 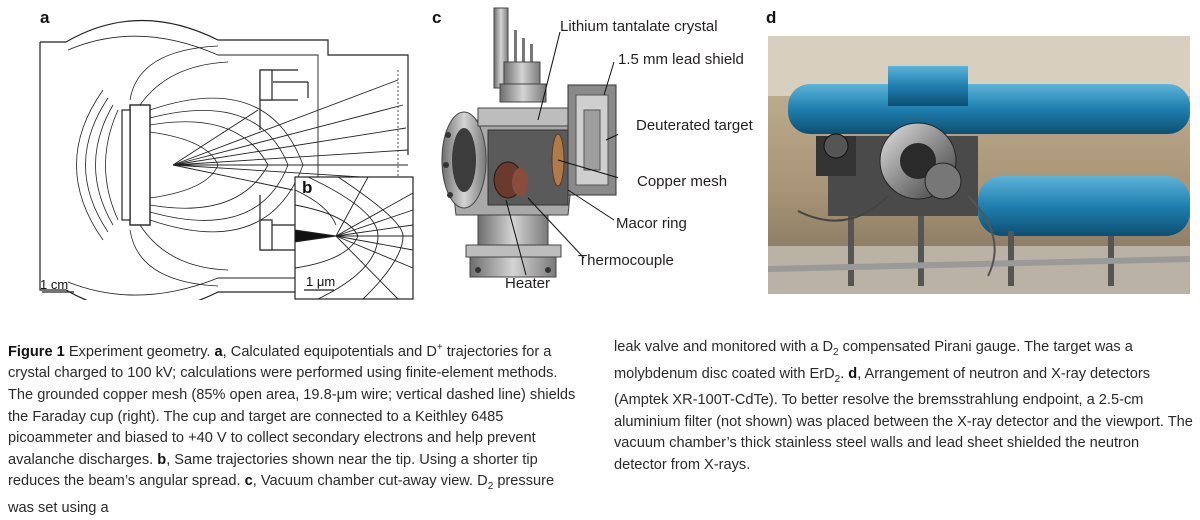 What do you see at coordinates (54, 284) in the screenshot?
I see `scale-label-a: 1 cm` at bounding box center [54, 284].